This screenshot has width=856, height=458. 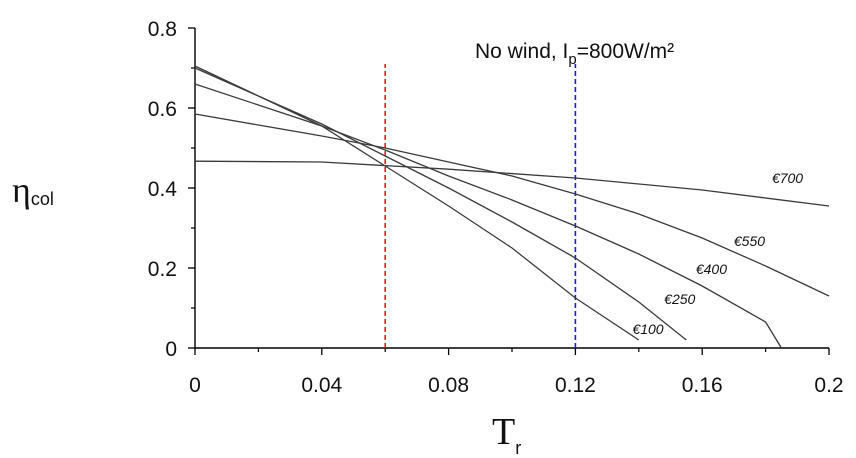 I want to click on annotation-subscript: p, so click(x=572, y=59).